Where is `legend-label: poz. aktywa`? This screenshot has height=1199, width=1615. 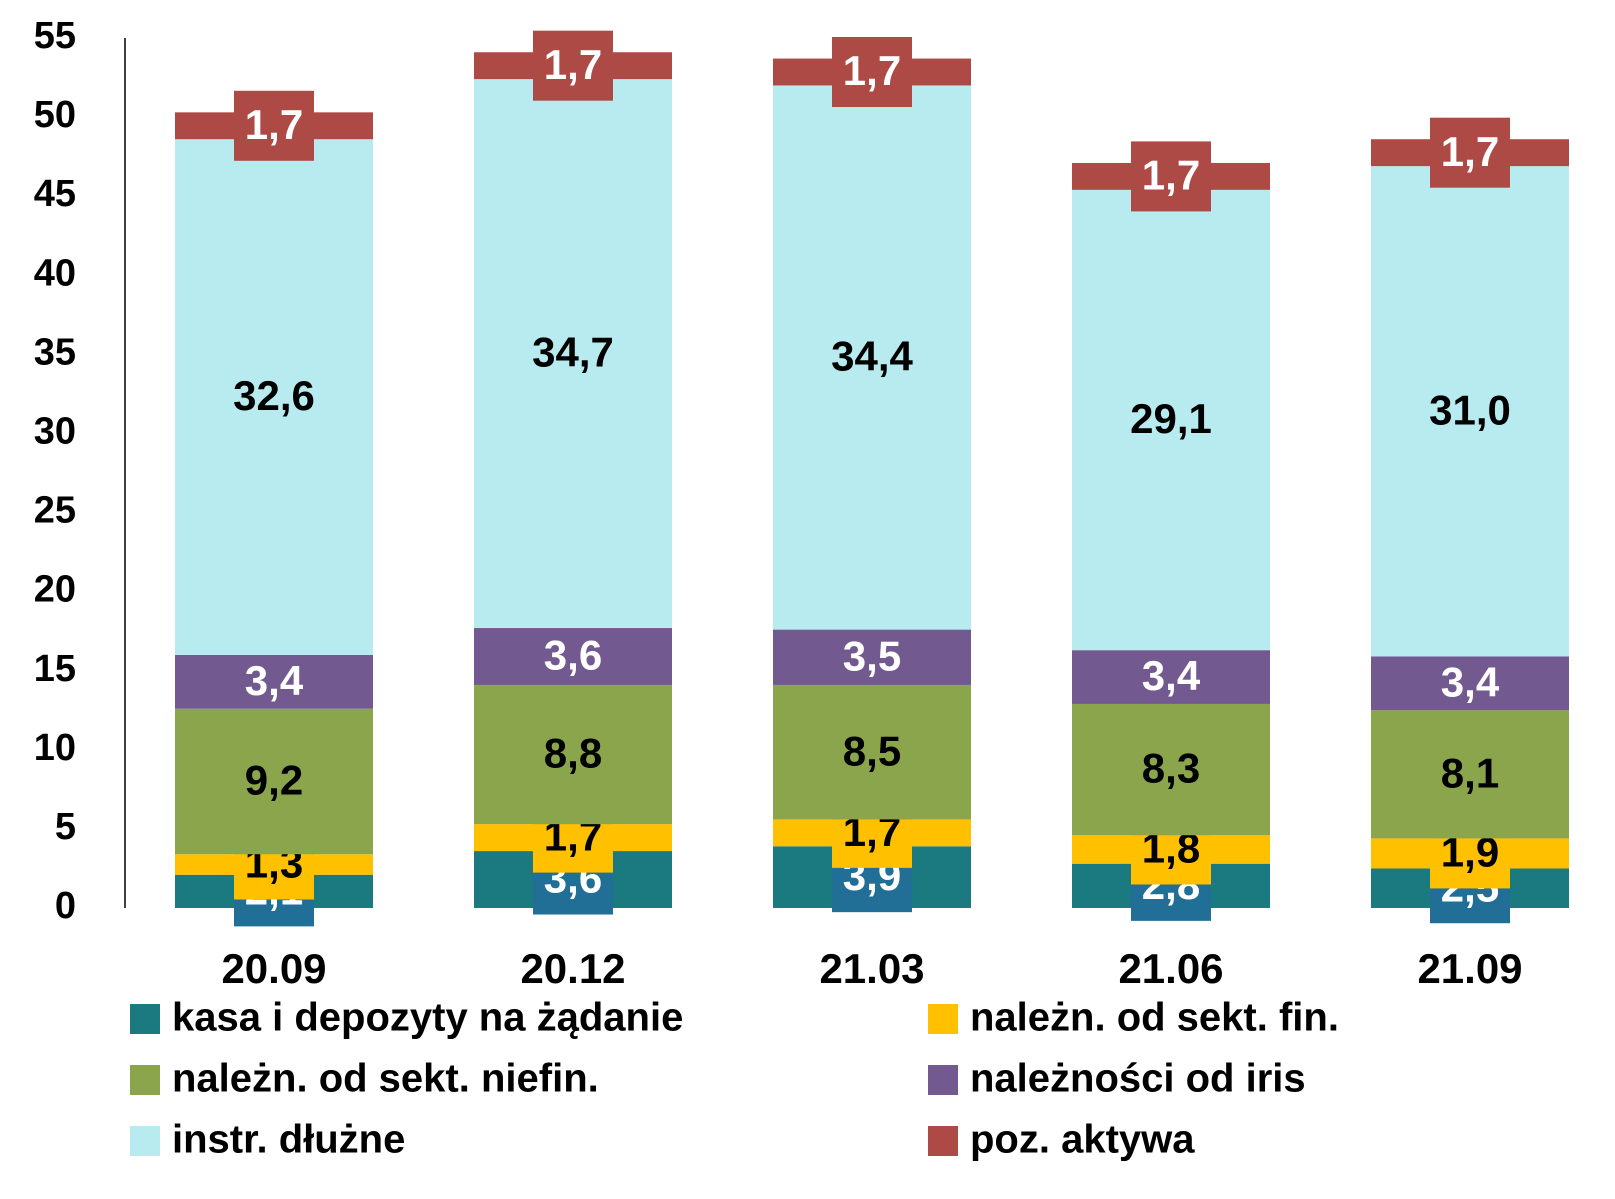 legend-label: poz. aktywa is located at coordinates (1082, 1140).